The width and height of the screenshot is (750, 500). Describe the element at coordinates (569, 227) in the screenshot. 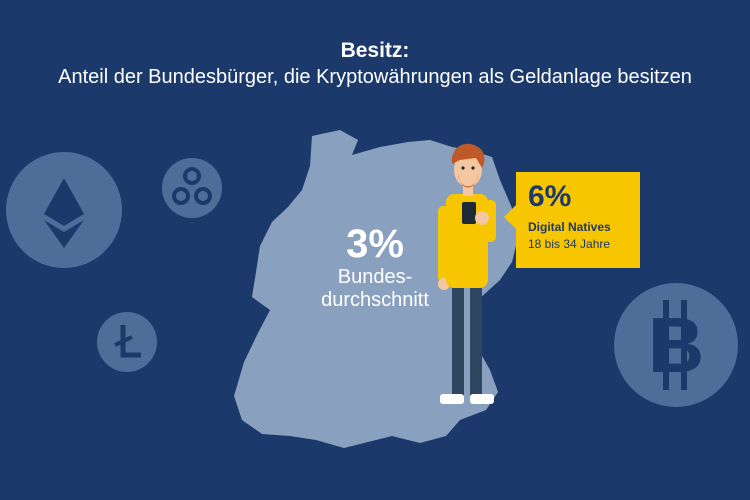

I see `digital-natives-label: Digital Natives` at that location.